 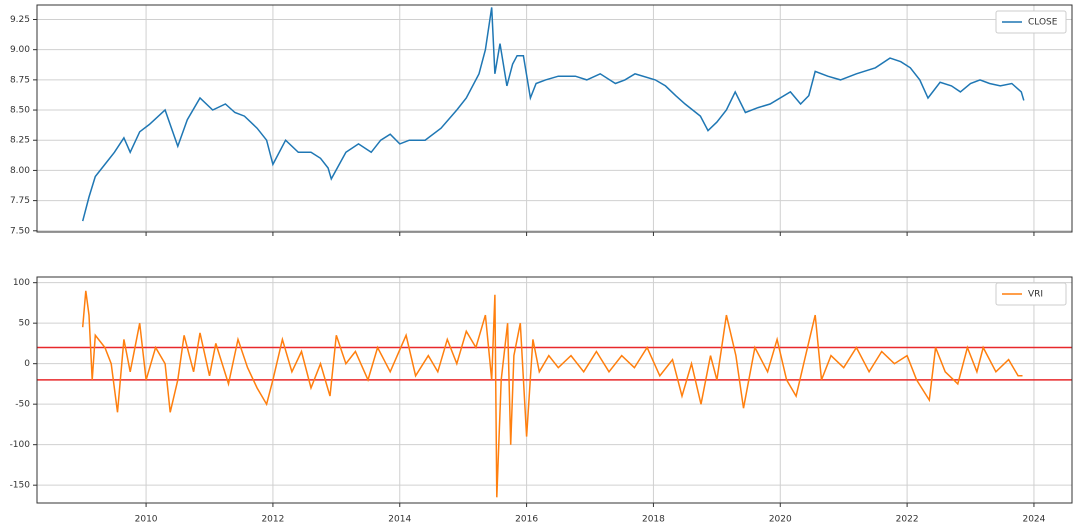 What do you see at coordinates (20, 231) in the screenshot?
I see `y-tick-label: 7.50` at bounding box center [20, 231].